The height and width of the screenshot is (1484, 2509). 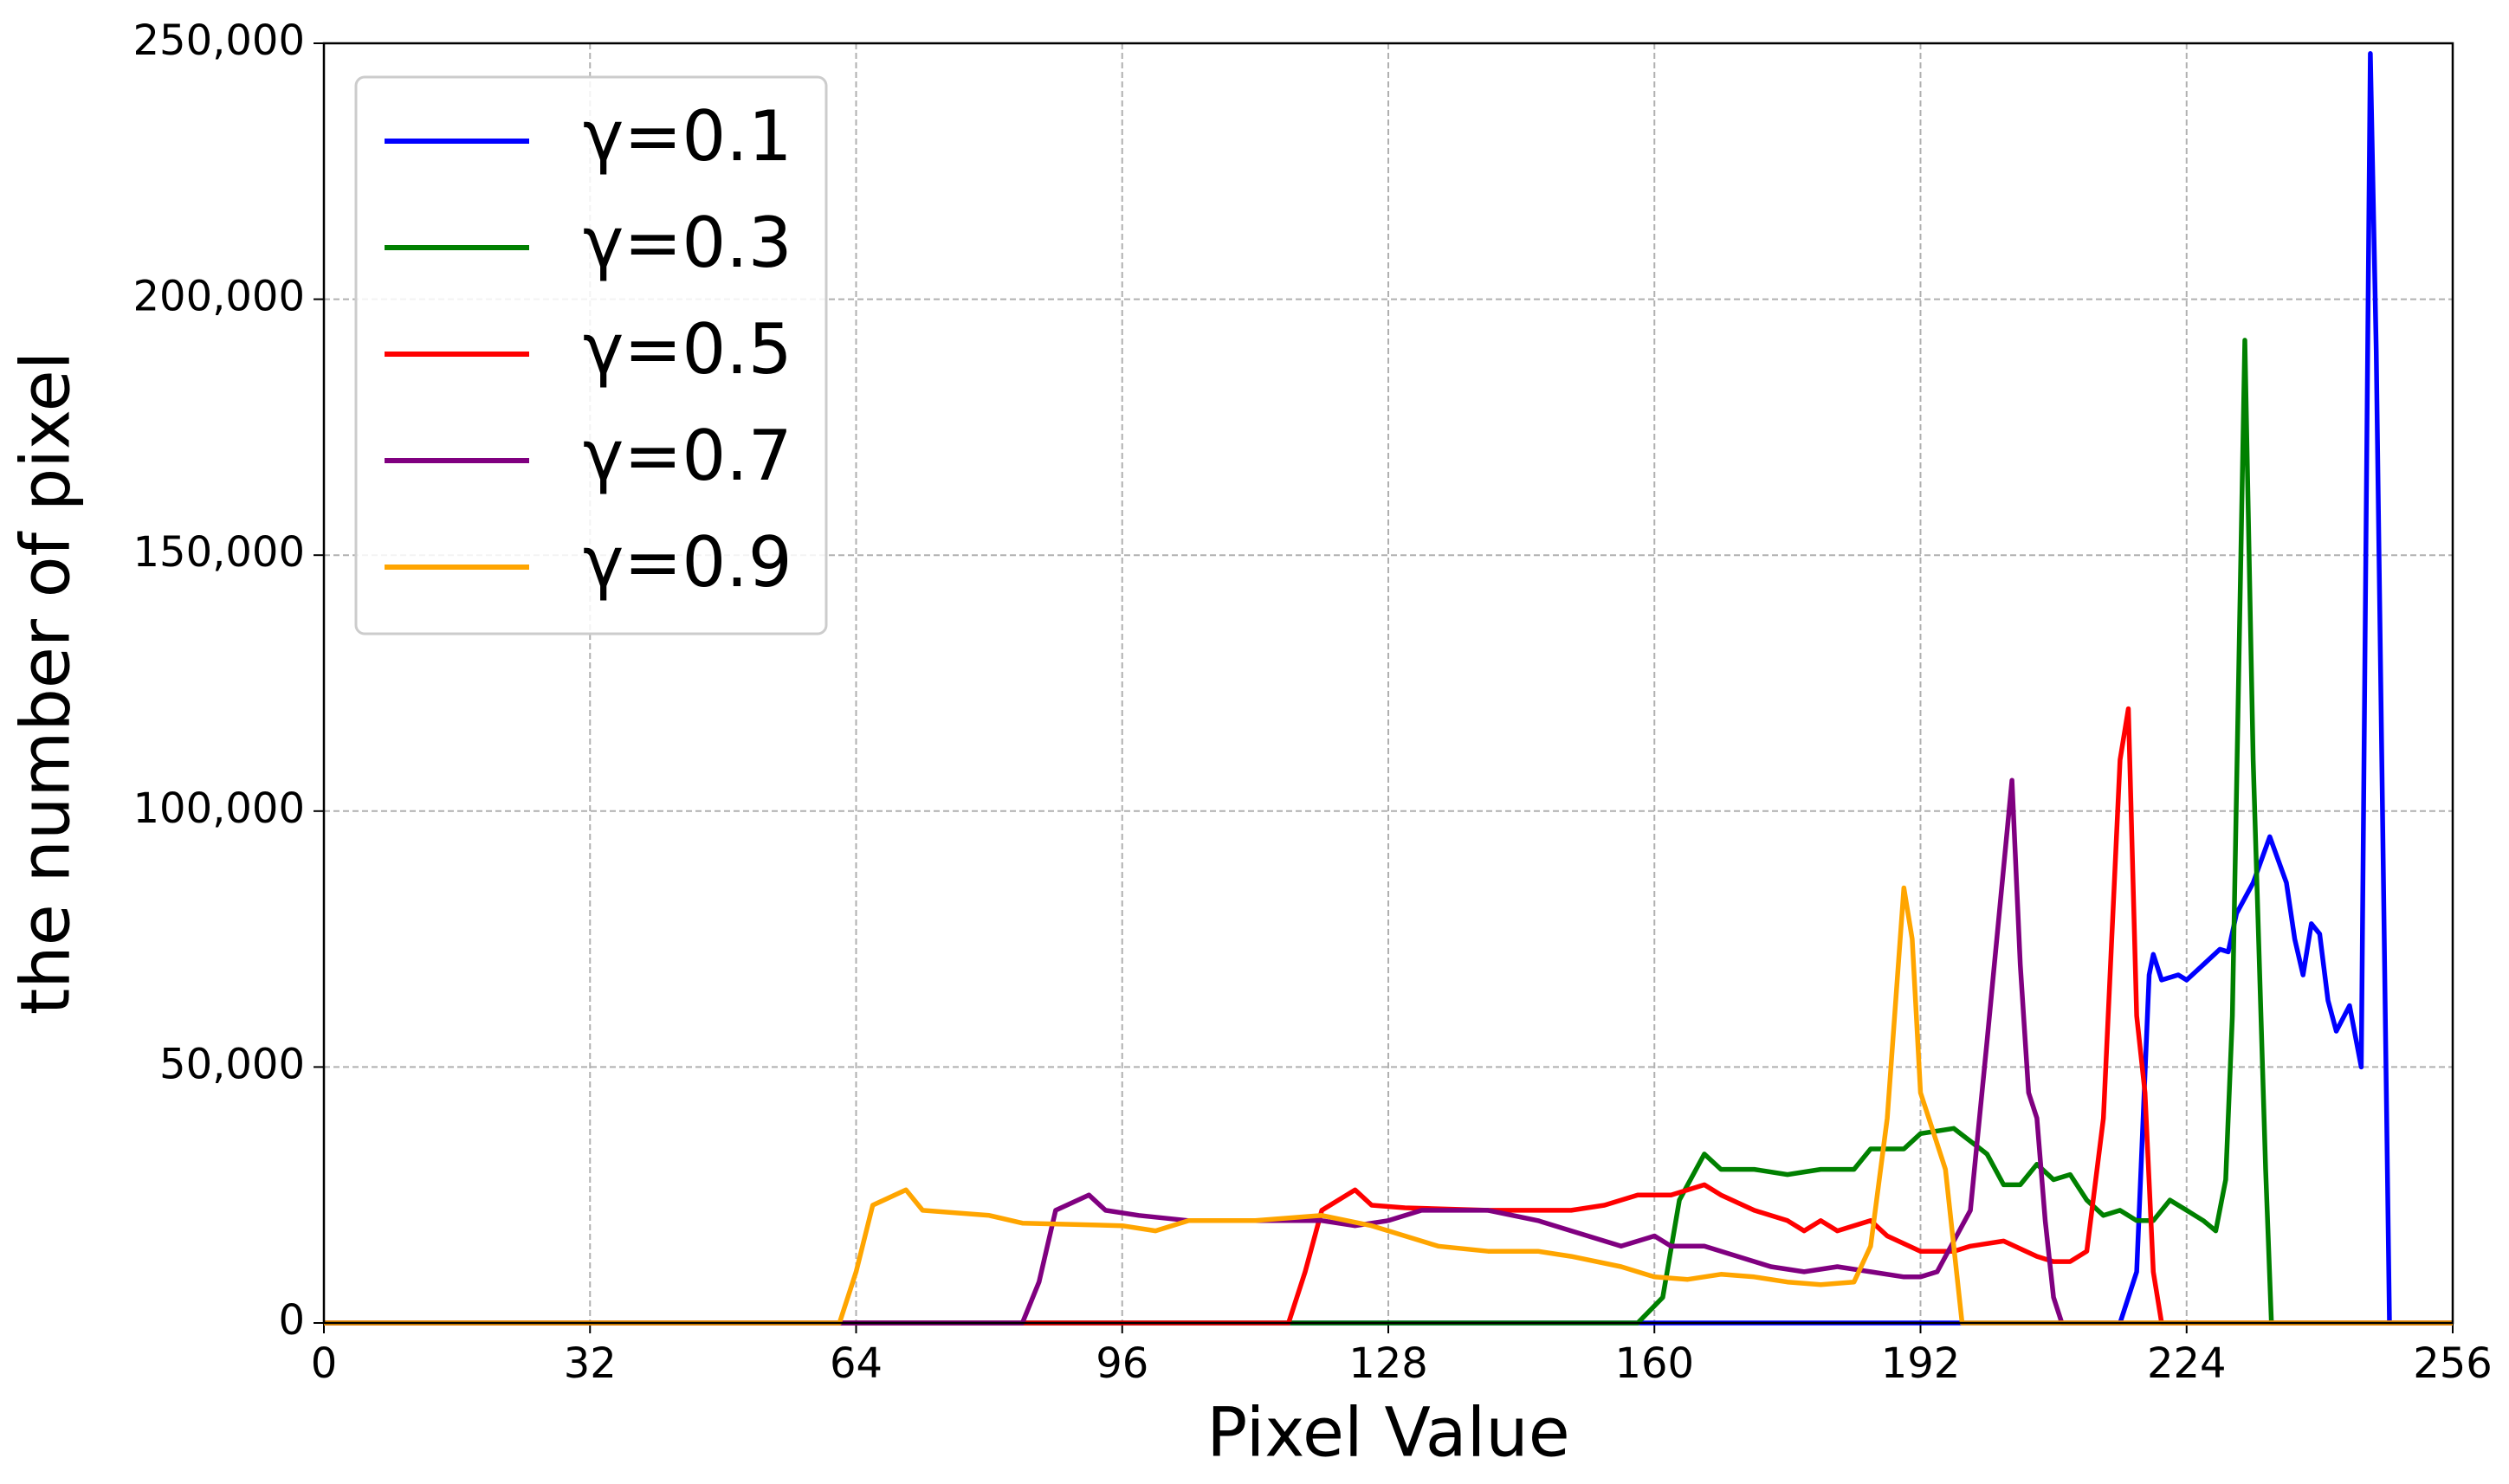 I want to click on legend: γ=0.1 γ=0.3 γ=0.5 γ=0.7 γ=0.9, so click(x=591, y=355).